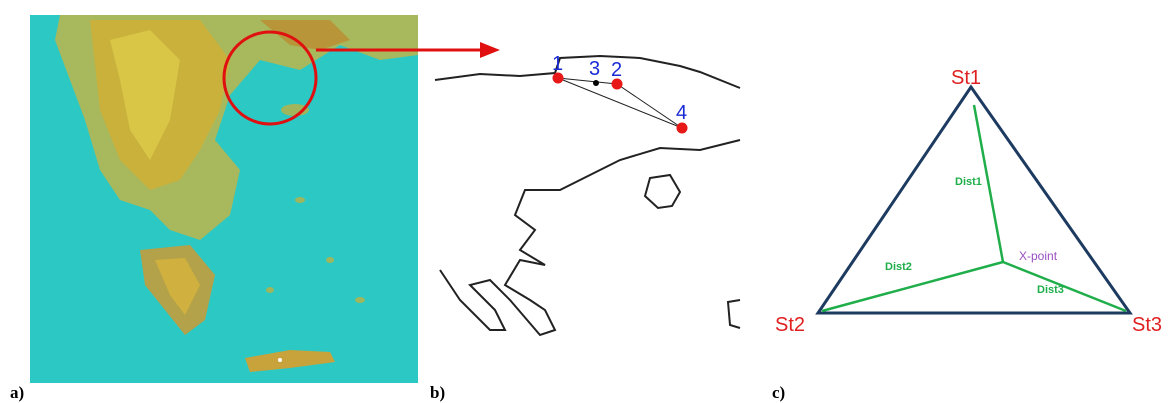 Image resolution: width=1169 pixels, height=403 pixels. What do you see at coordinates (17, 392) in the screenshot?
I see `panel-label: a)` at bounding box center [17, 392].